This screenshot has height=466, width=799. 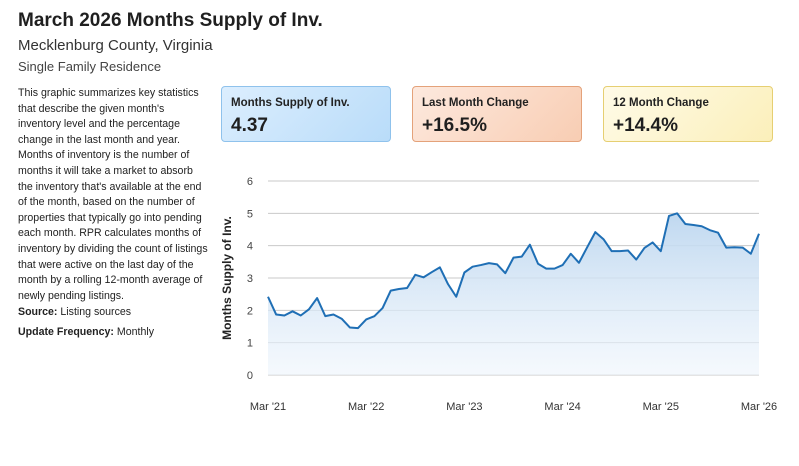 I want to click on card-label: 12 Month Change, so click(x=661, y=103).